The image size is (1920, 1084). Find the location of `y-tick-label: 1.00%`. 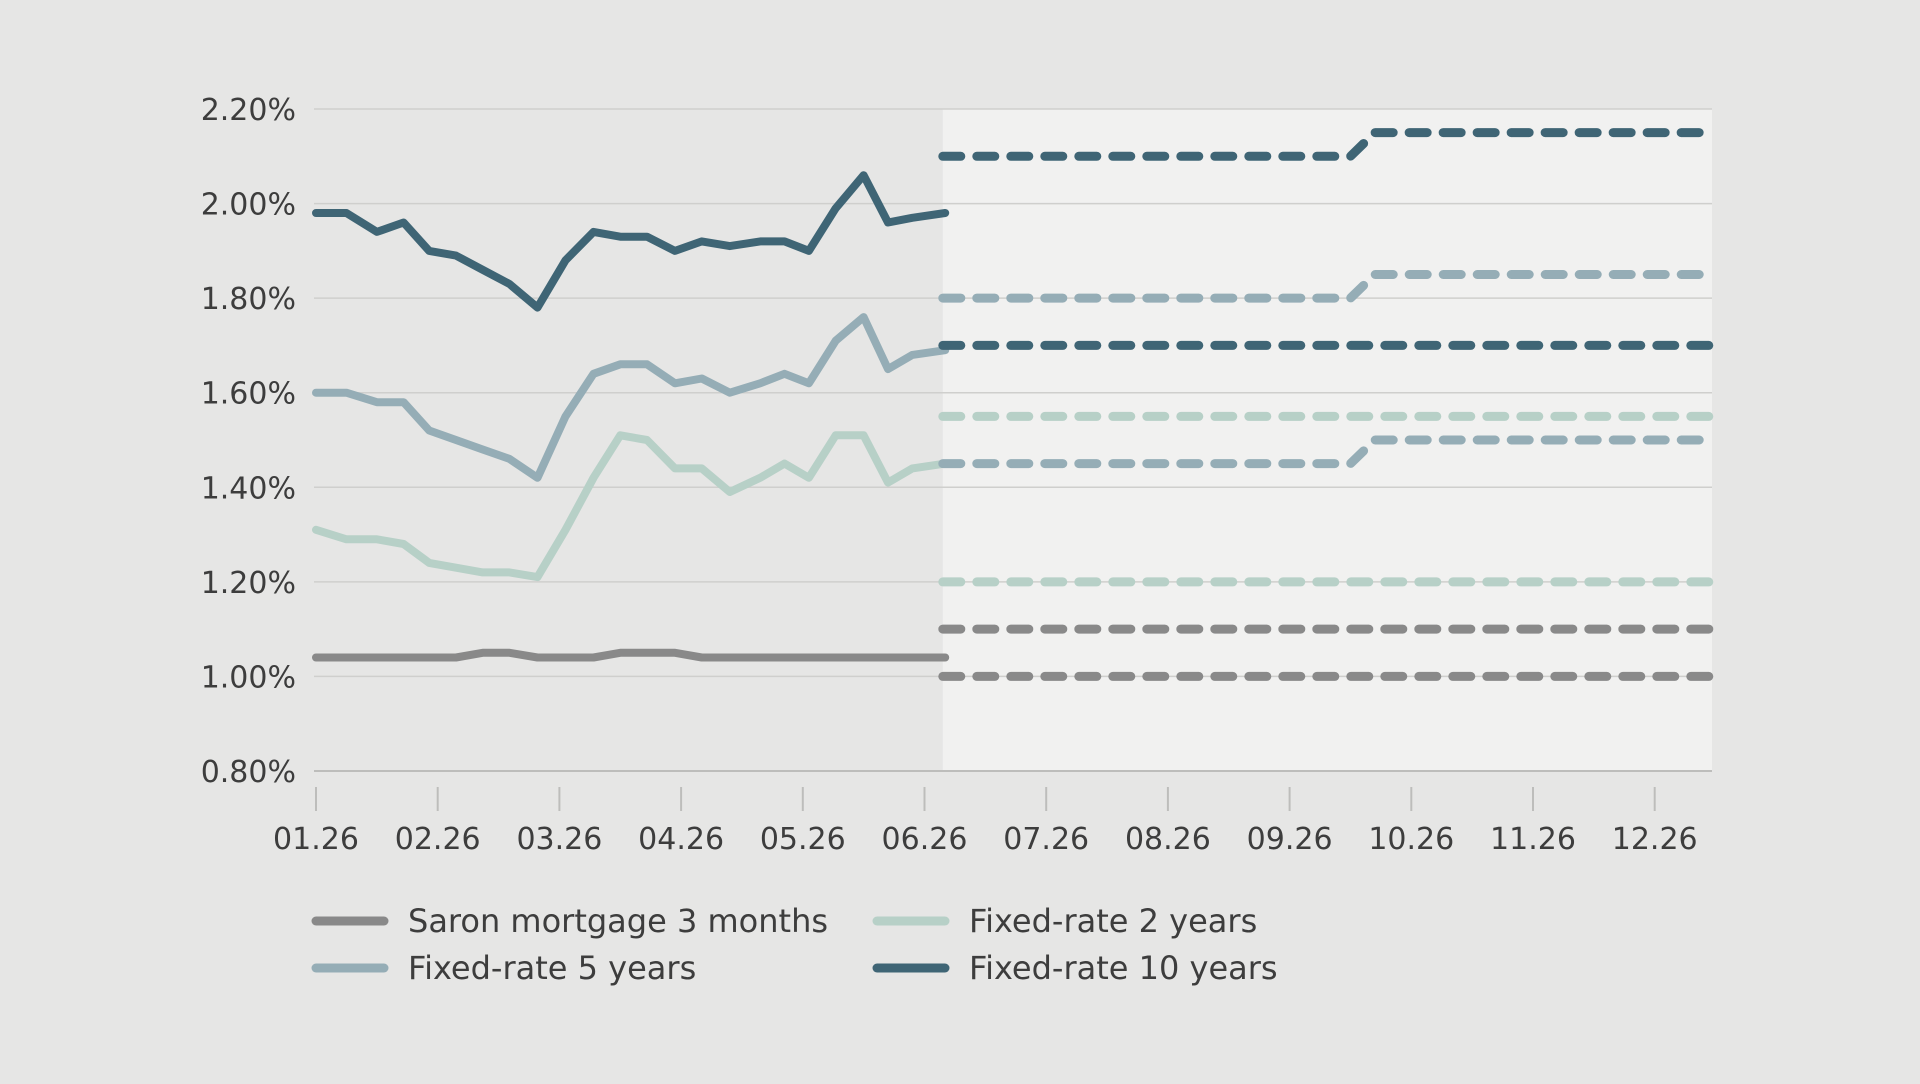

y-tick-label: 1.00% is located at coordinates (248, 677).